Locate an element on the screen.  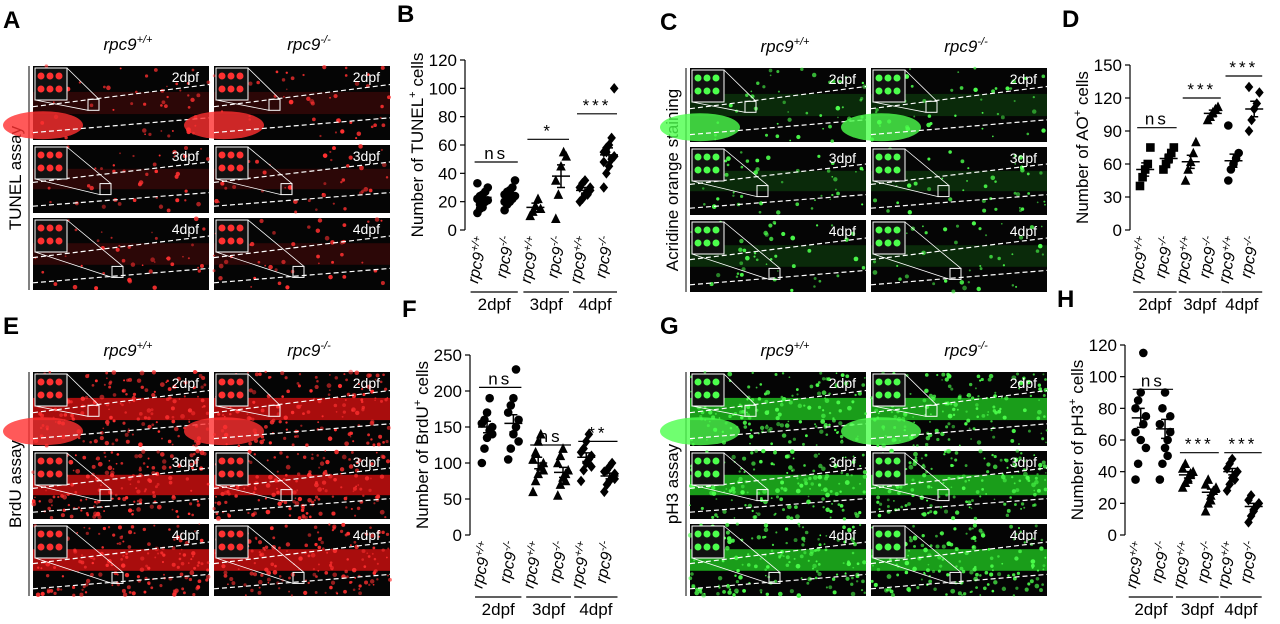
panel-letter: A is located at coordinates (11, 20).